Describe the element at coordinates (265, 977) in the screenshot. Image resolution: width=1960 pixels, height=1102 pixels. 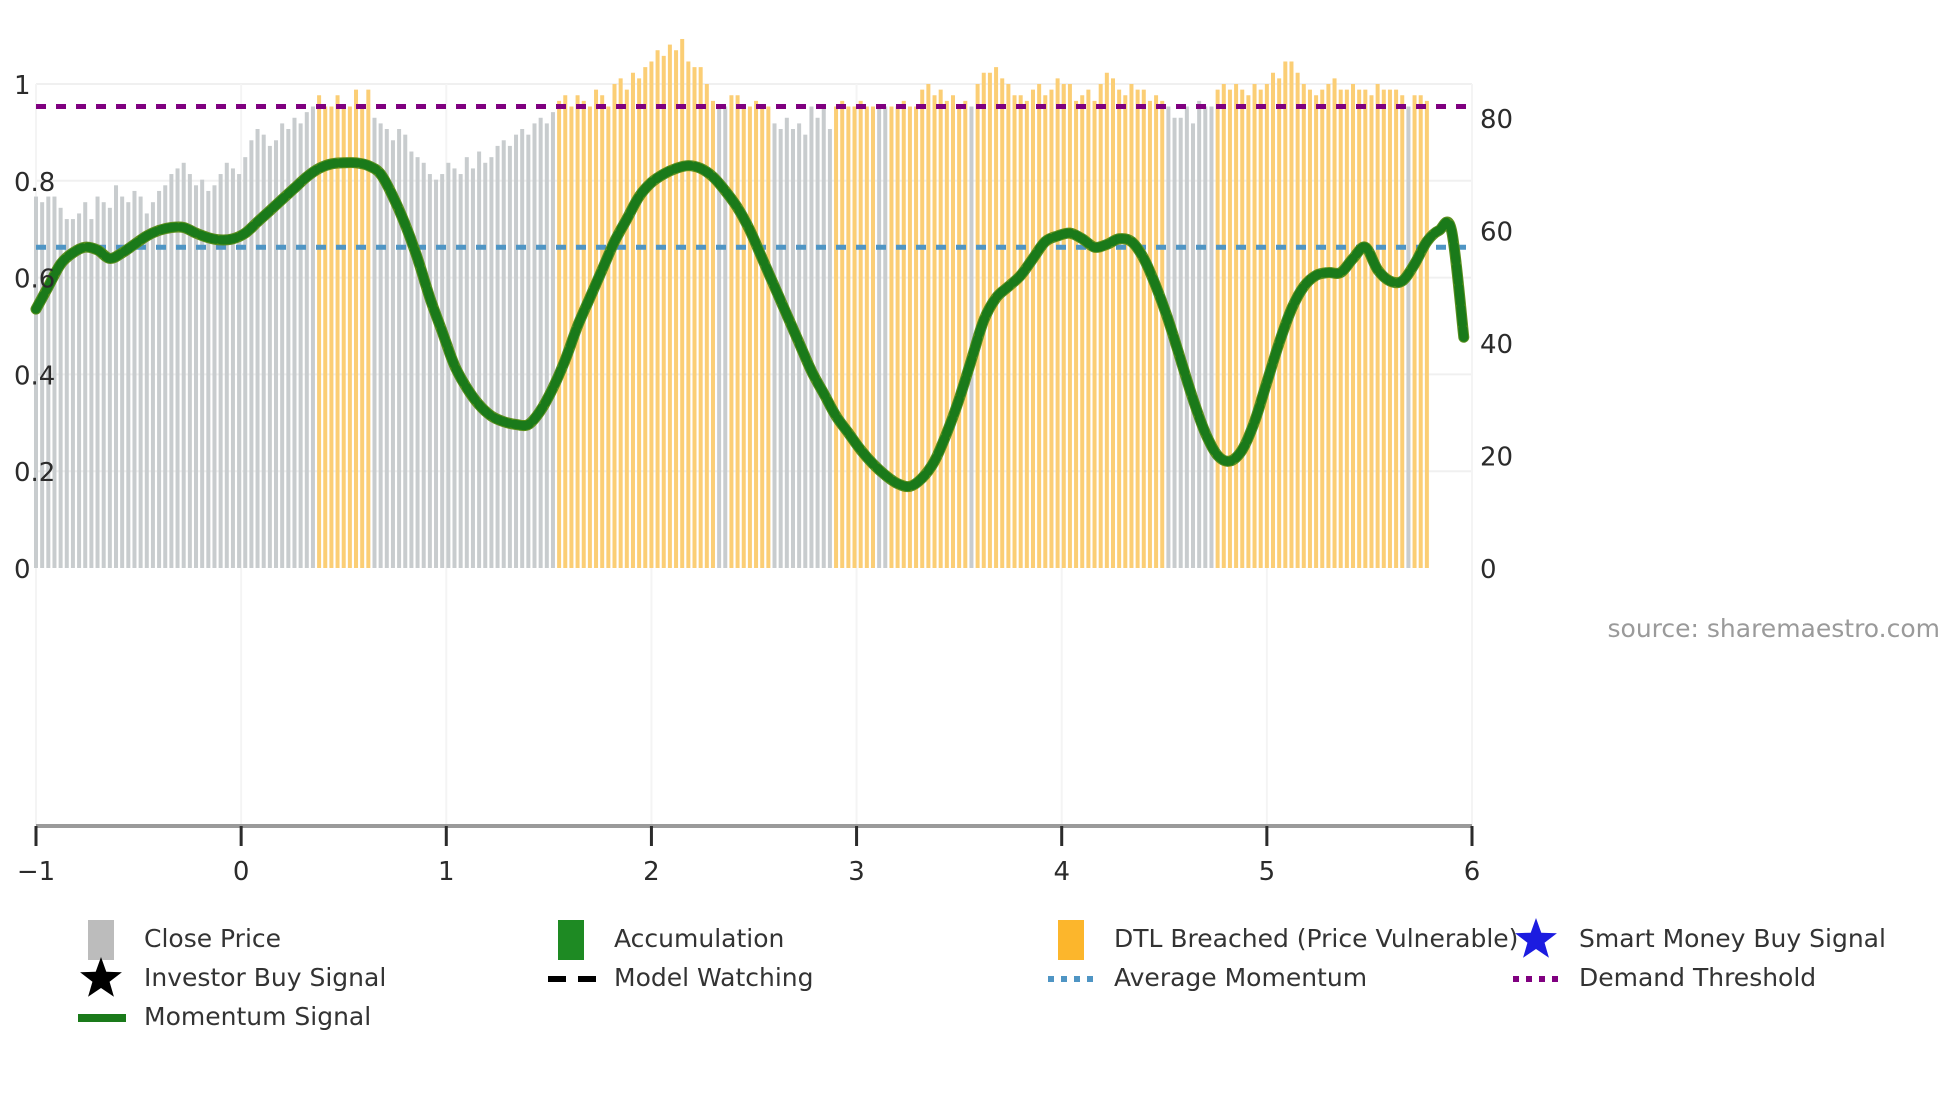
I see `legend-label: Investor Buy Signal` at that location.